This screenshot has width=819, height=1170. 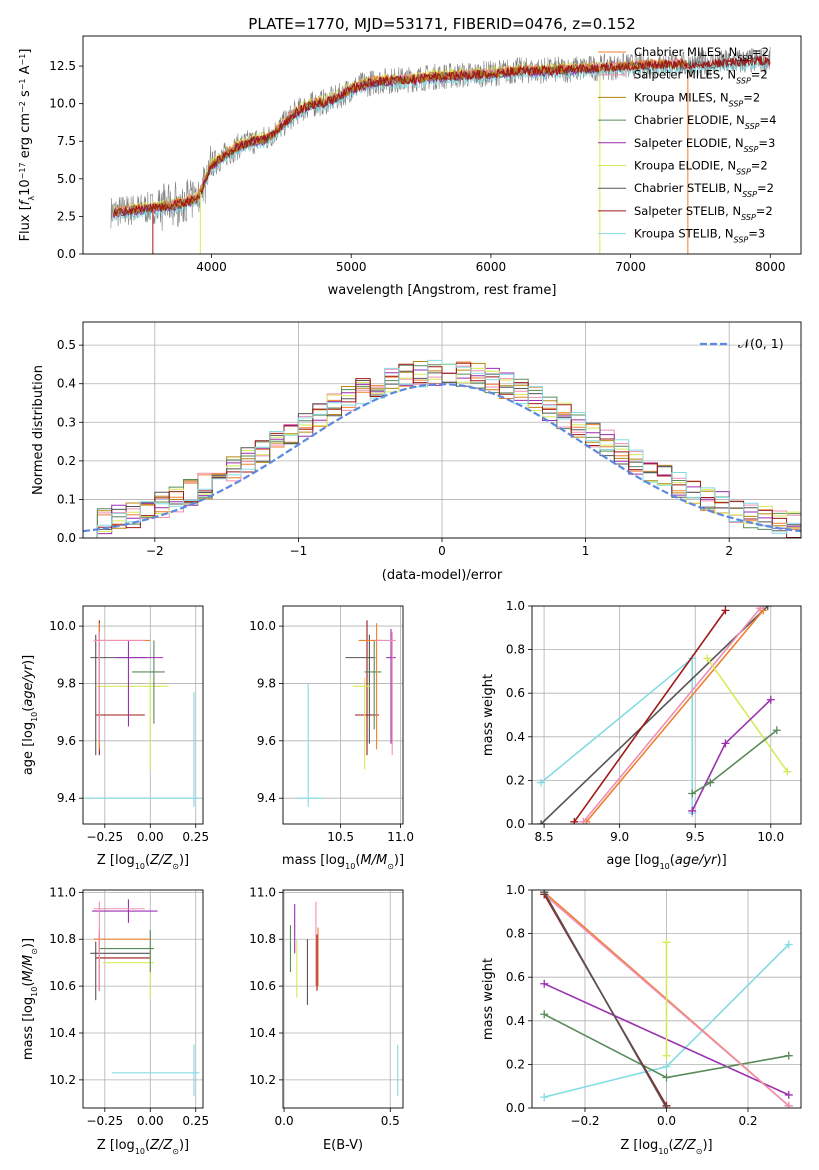 I want to click on weight_vs_Z-ticks: −0.2 0.0 0.2 0.0 0.2 0.4 0.6 0.8 1.0, so click(x=632, y=1005).